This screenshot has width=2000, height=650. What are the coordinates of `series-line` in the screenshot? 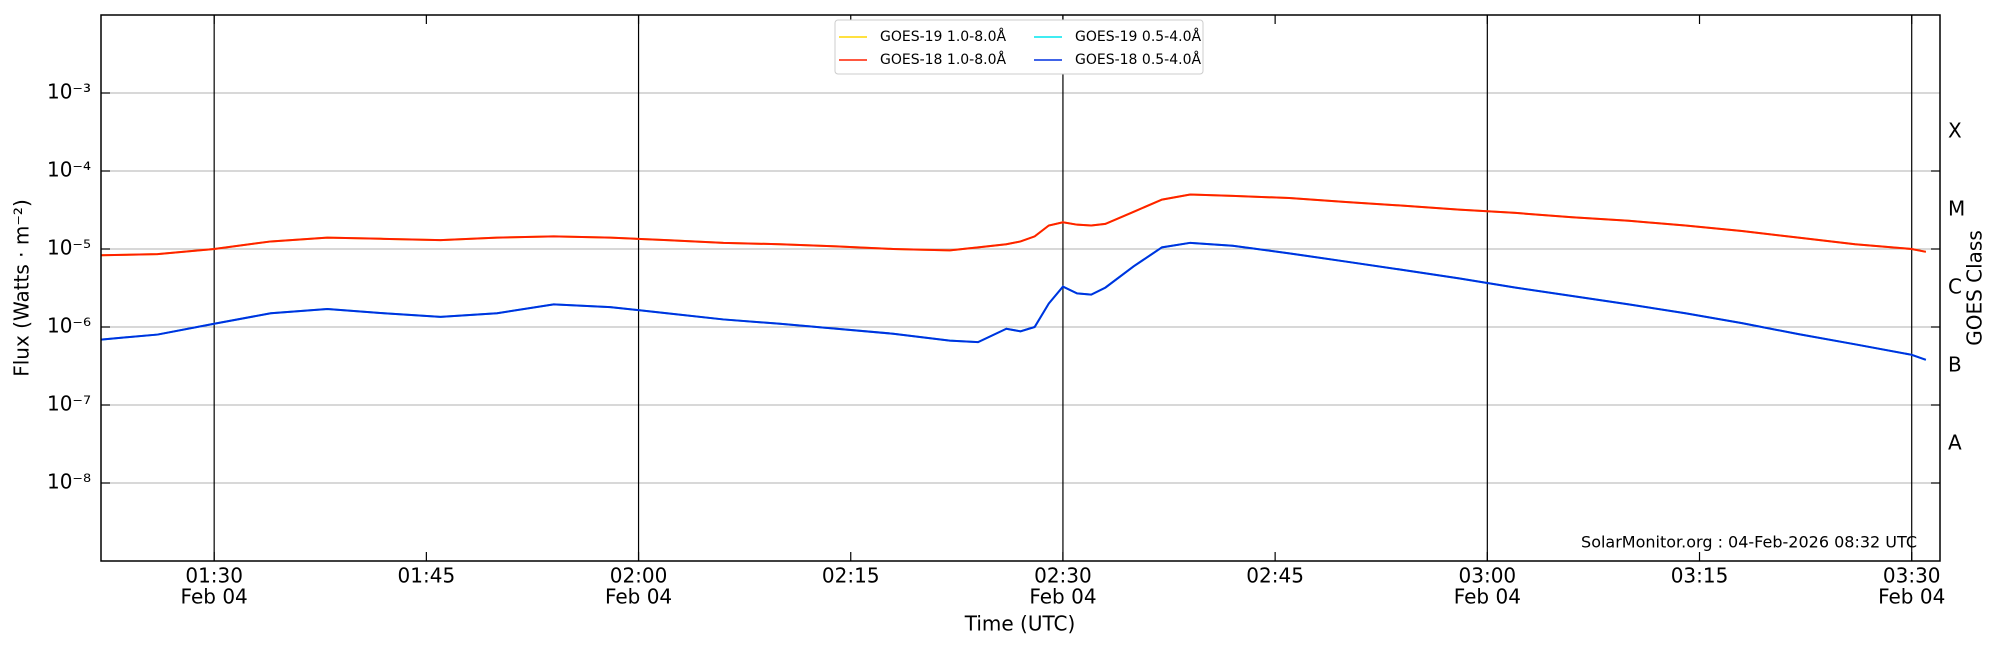 It's located at (1013, 225).